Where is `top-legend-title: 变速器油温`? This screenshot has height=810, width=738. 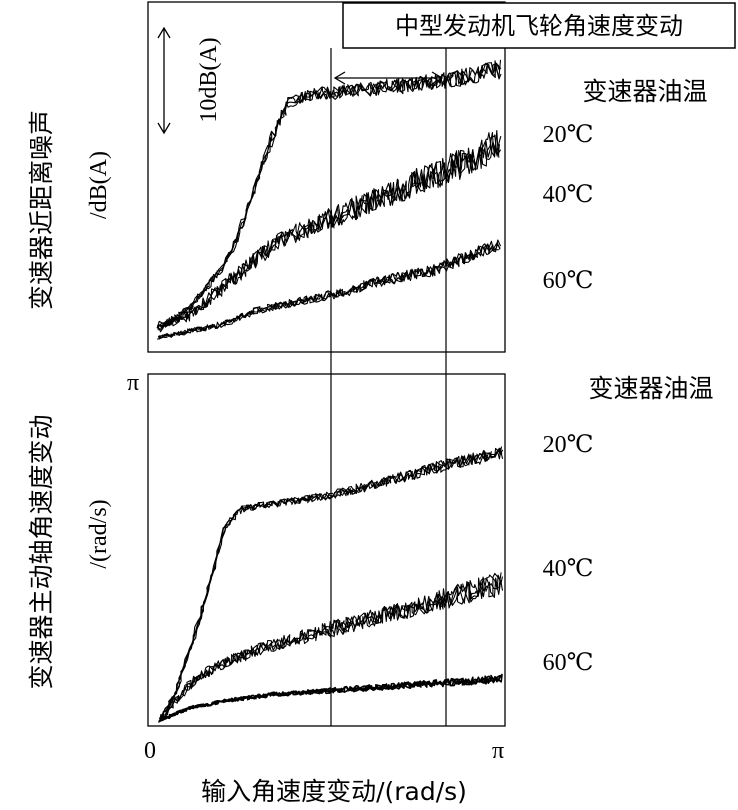
top-legend-title: 变速器油温 is located at coordinates (644, 91).